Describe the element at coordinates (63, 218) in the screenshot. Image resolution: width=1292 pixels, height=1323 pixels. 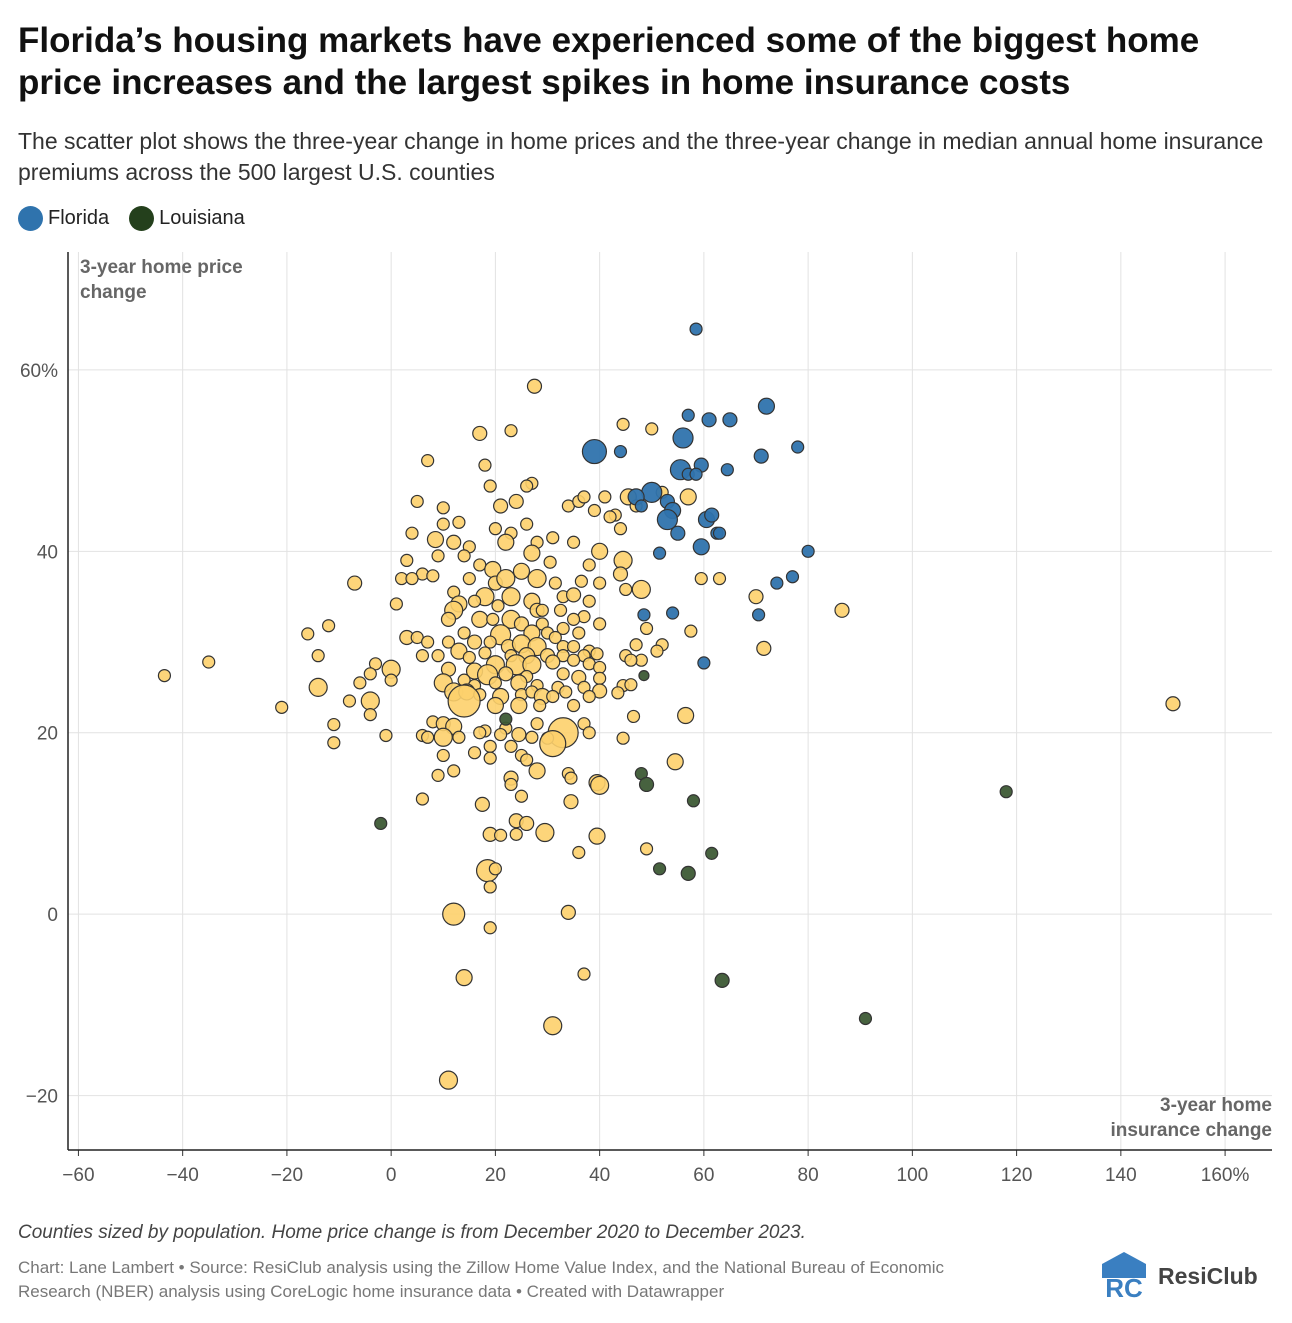
I see `legend-item-florida: Florida` at that location.